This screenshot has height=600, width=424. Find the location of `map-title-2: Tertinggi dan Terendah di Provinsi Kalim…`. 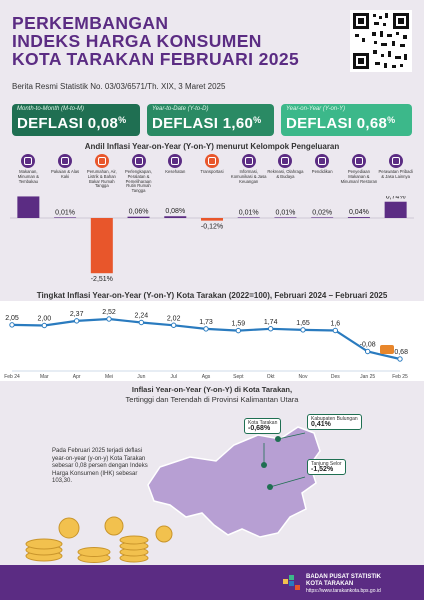

map-title-2: Tertinggi dan Terendah di Provinsi Kalim… is located at coordinates (212, 399).